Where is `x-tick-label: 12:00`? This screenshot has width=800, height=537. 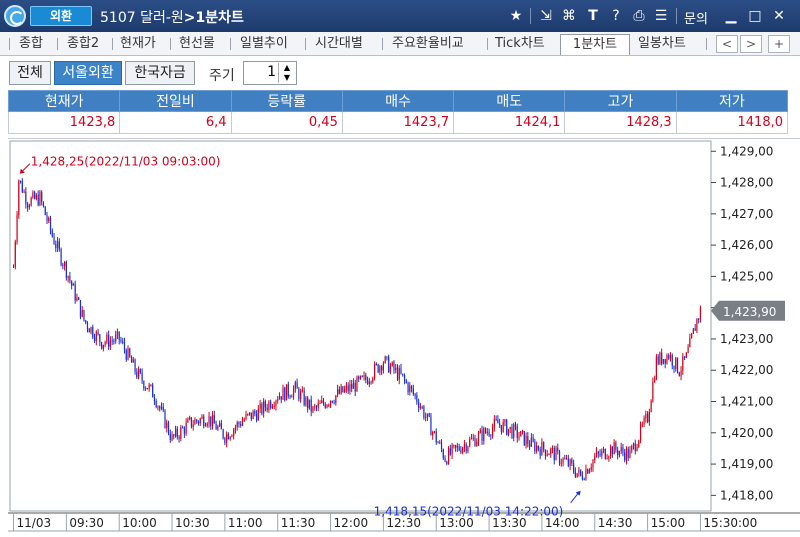
x-tick-label: 12:00 is located at coordinates (351, 523).